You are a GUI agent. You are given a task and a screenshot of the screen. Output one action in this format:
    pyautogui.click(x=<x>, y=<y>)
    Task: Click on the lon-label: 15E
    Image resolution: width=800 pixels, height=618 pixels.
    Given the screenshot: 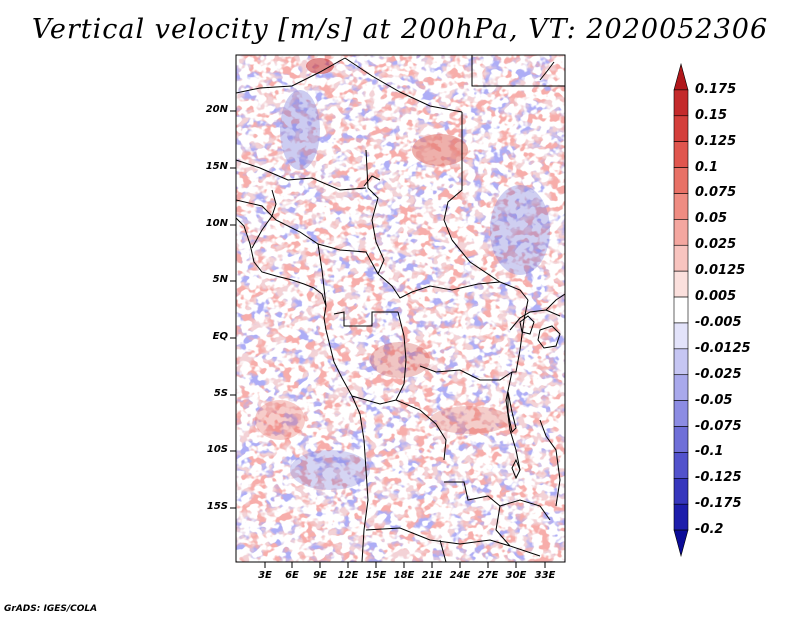 What is the action you would take?
    pyautogui.click(x=376, y=575)
    